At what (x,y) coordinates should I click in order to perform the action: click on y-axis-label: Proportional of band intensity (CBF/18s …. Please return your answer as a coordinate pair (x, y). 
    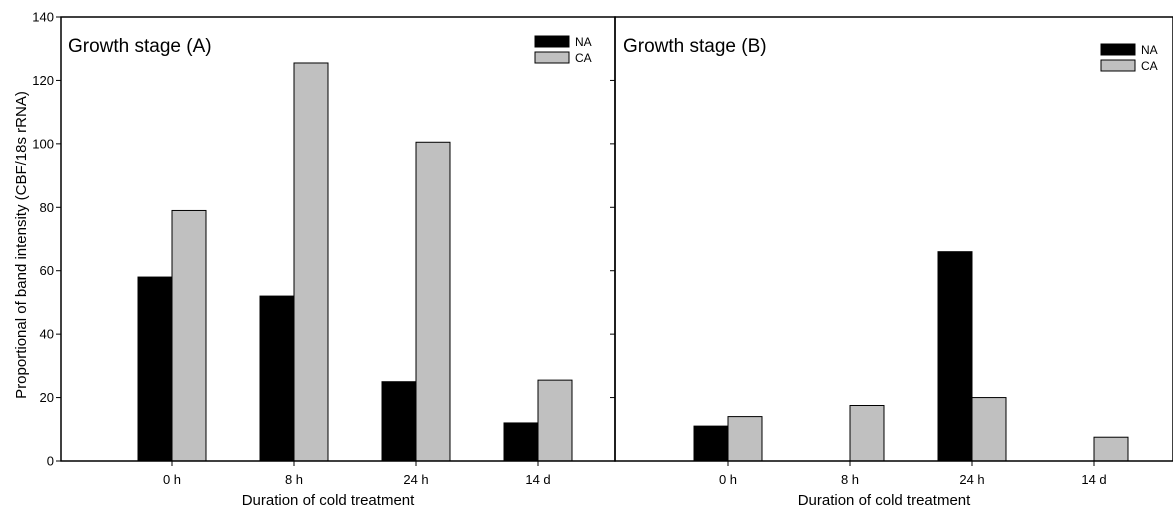
    Looking at the image, I should click on (21, 245).